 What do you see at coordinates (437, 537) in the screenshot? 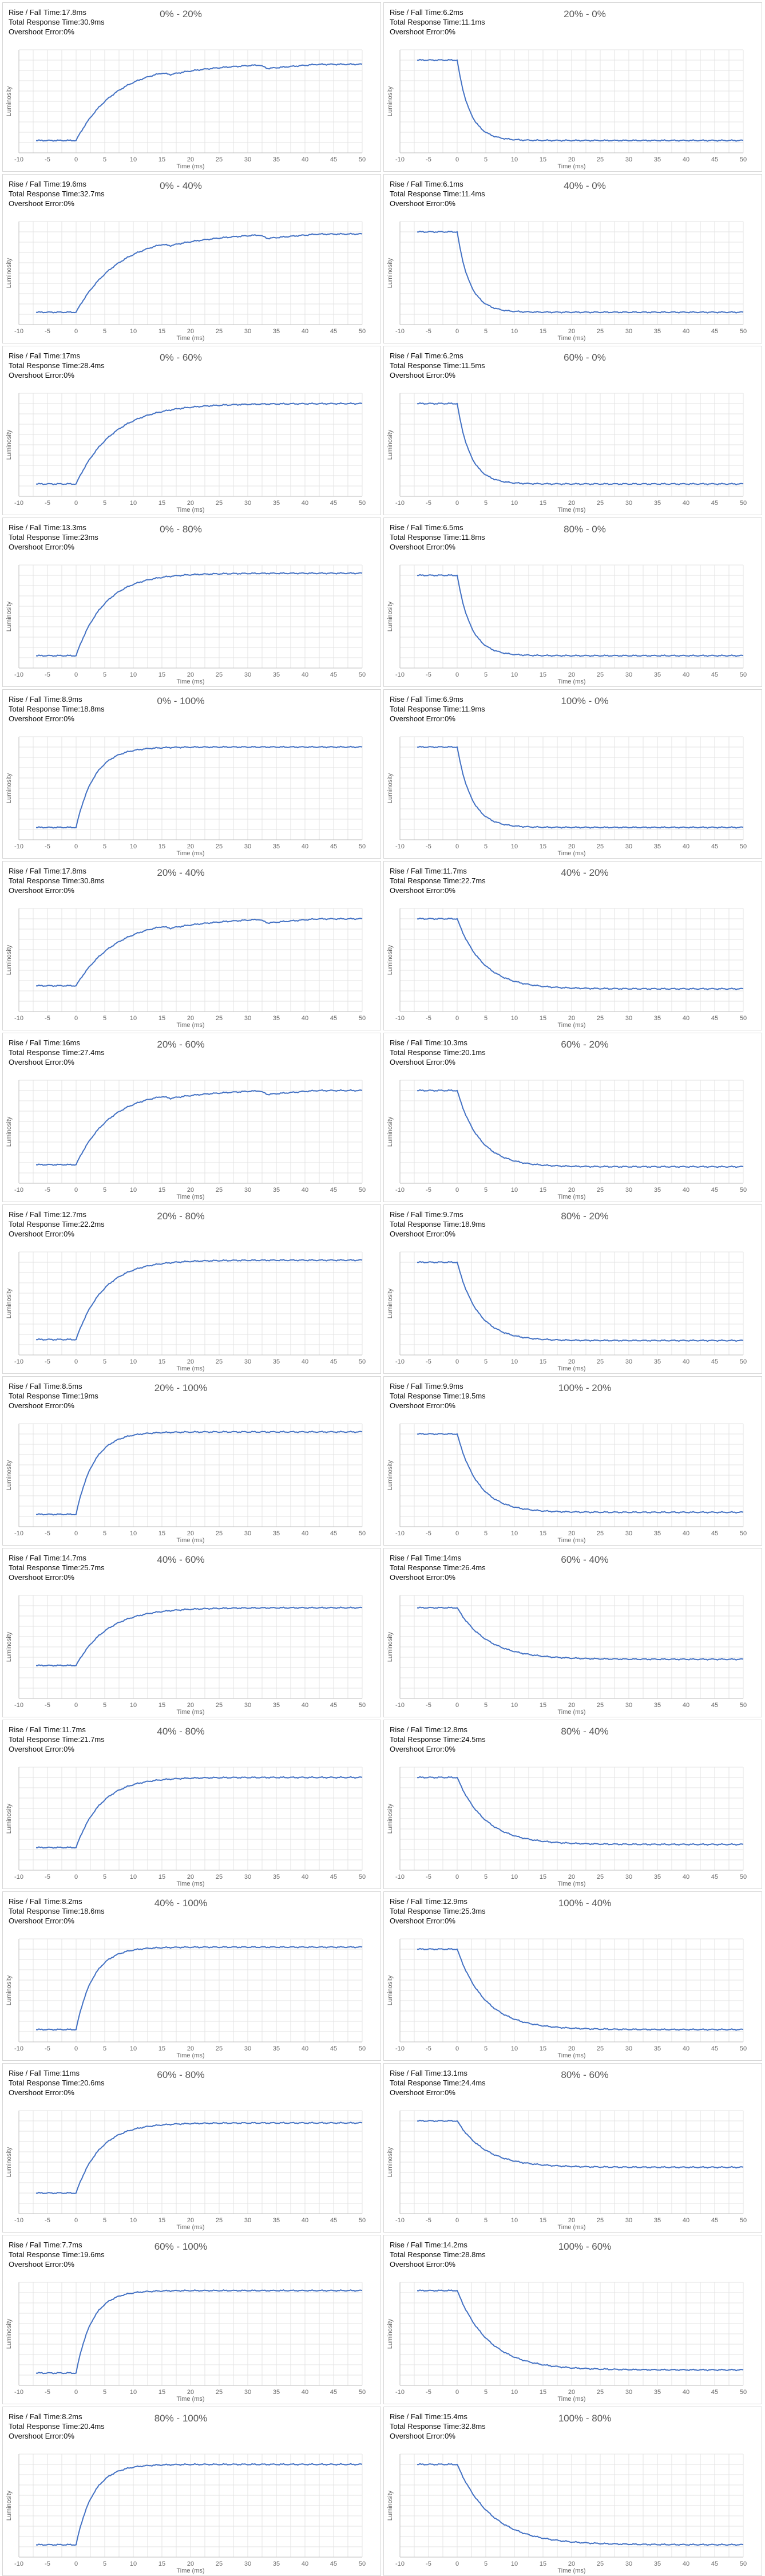
I see `total-response-time: Total Response Time:11.8ms` at bounding box center [437, 537].